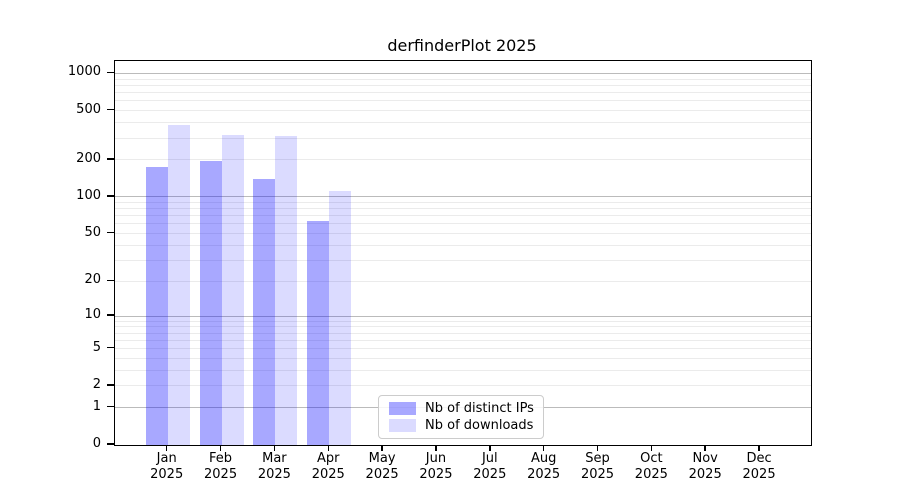 This screenshot has width=900, height=500. What do you see at coordinates (166, 448) in the screenshot?
I see `x-tick-mark-jan` at bounding box center [166, 448].